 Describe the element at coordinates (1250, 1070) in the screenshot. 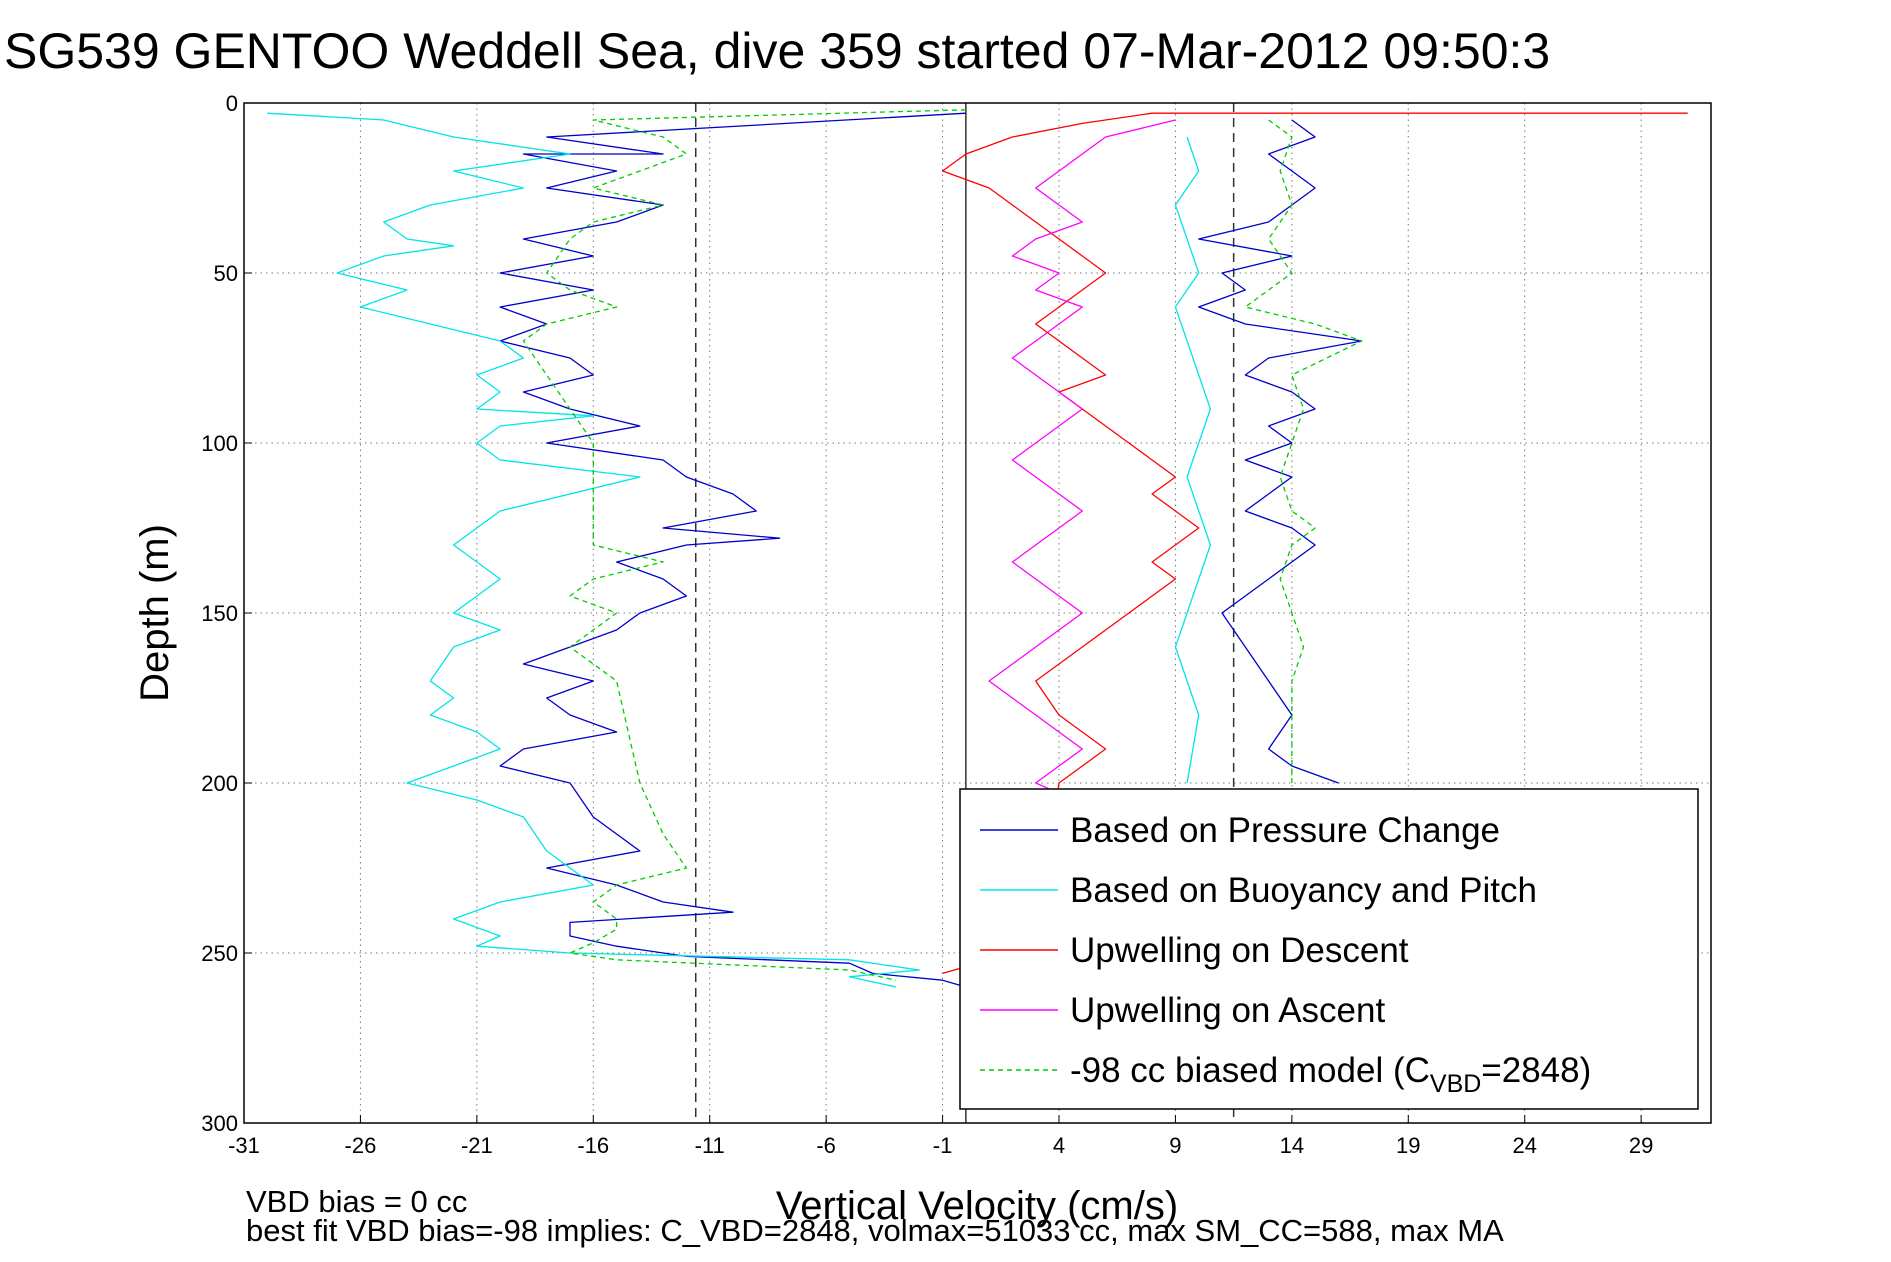

I see `legend-label-prefix: -98 cc biased model (C` at that location.